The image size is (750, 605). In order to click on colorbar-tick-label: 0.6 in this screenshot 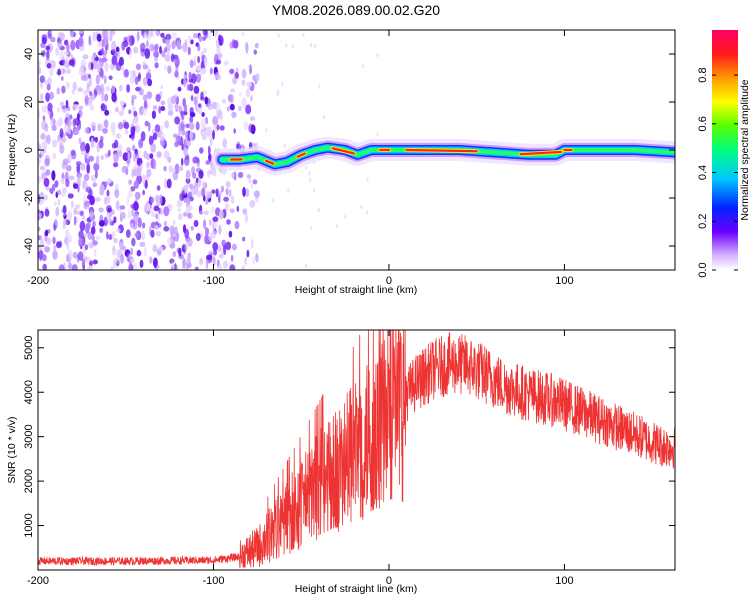, I will do `click(703, 123)`.